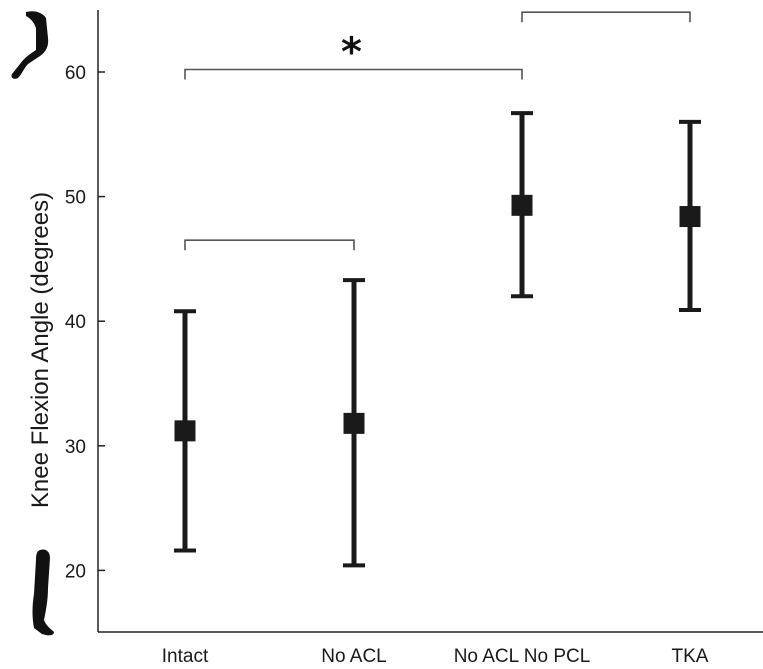  Describe the element at coordinates (690, 656) in the screenshot. I see `x-tick-label: TKA` at that location.